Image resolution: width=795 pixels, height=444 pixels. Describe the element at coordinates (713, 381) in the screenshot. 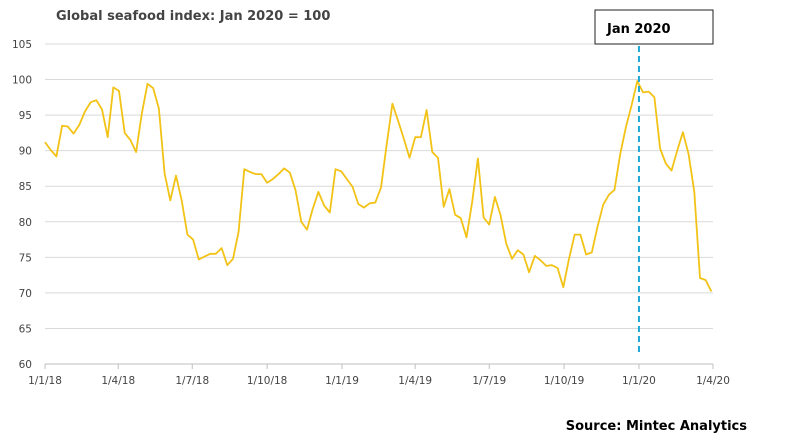

I see `x-tick-label: 1/4/20` at that location.